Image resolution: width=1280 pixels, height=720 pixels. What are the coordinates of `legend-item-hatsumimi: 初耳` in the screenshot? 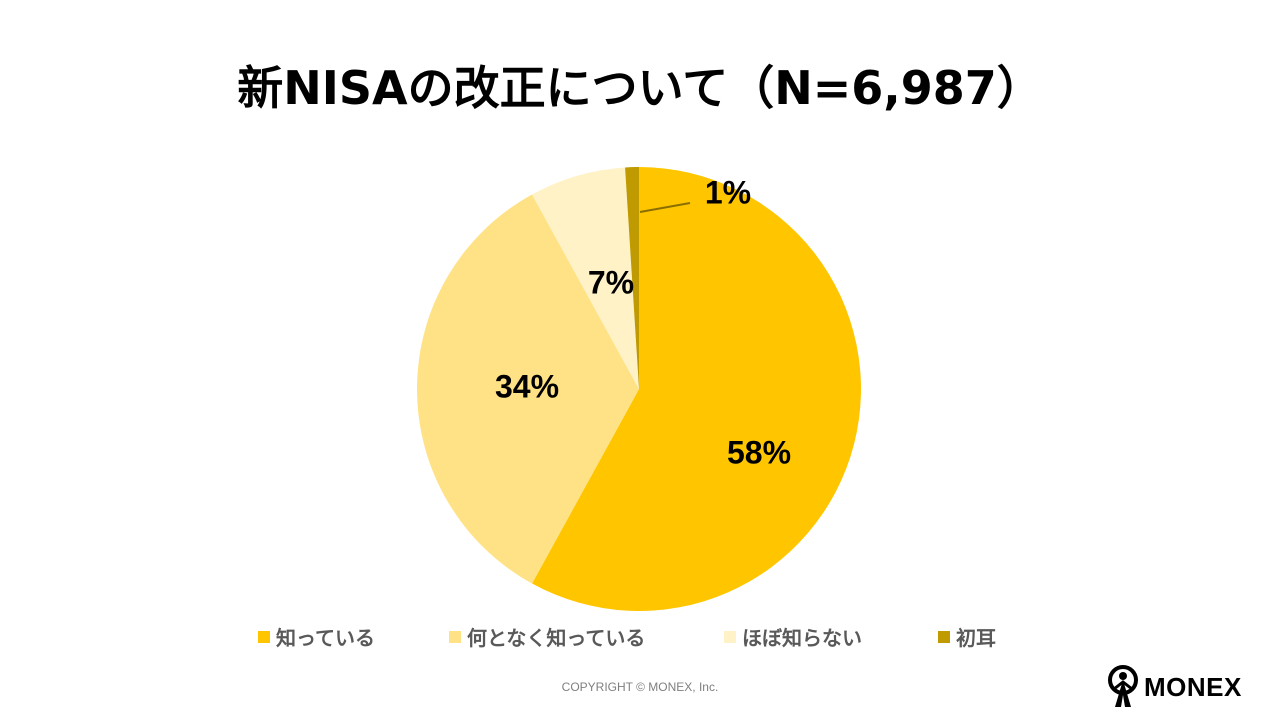 It's located at (967, 636).